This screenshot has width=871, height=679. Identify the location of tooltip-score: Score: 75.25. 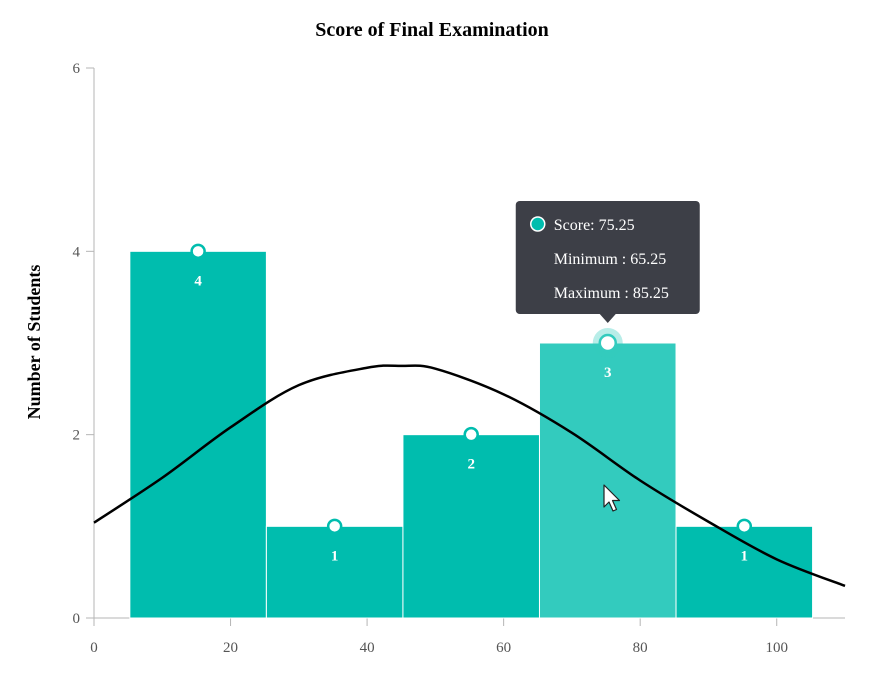
(594, 225).